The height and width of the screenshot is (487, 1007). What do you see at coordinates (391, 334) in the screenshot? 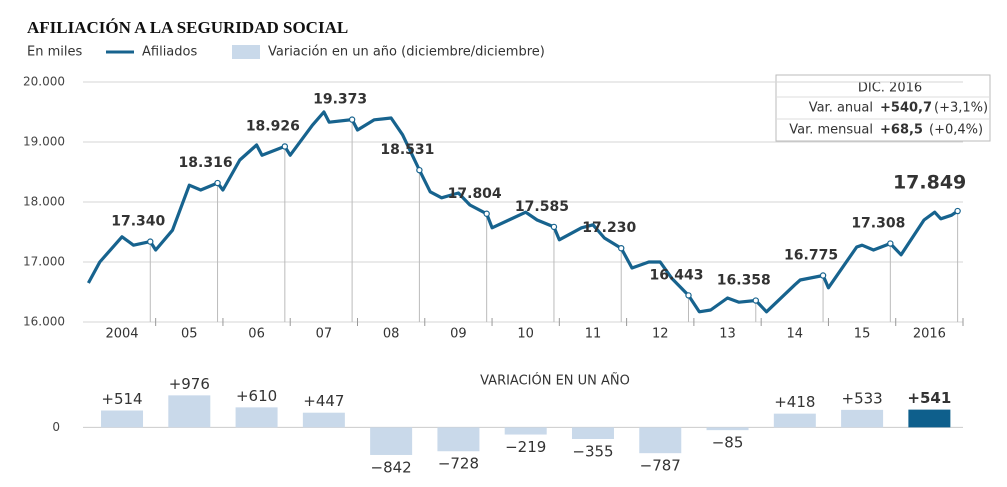
I see `x-tick-label: 08` at bounding box center [391, 334].